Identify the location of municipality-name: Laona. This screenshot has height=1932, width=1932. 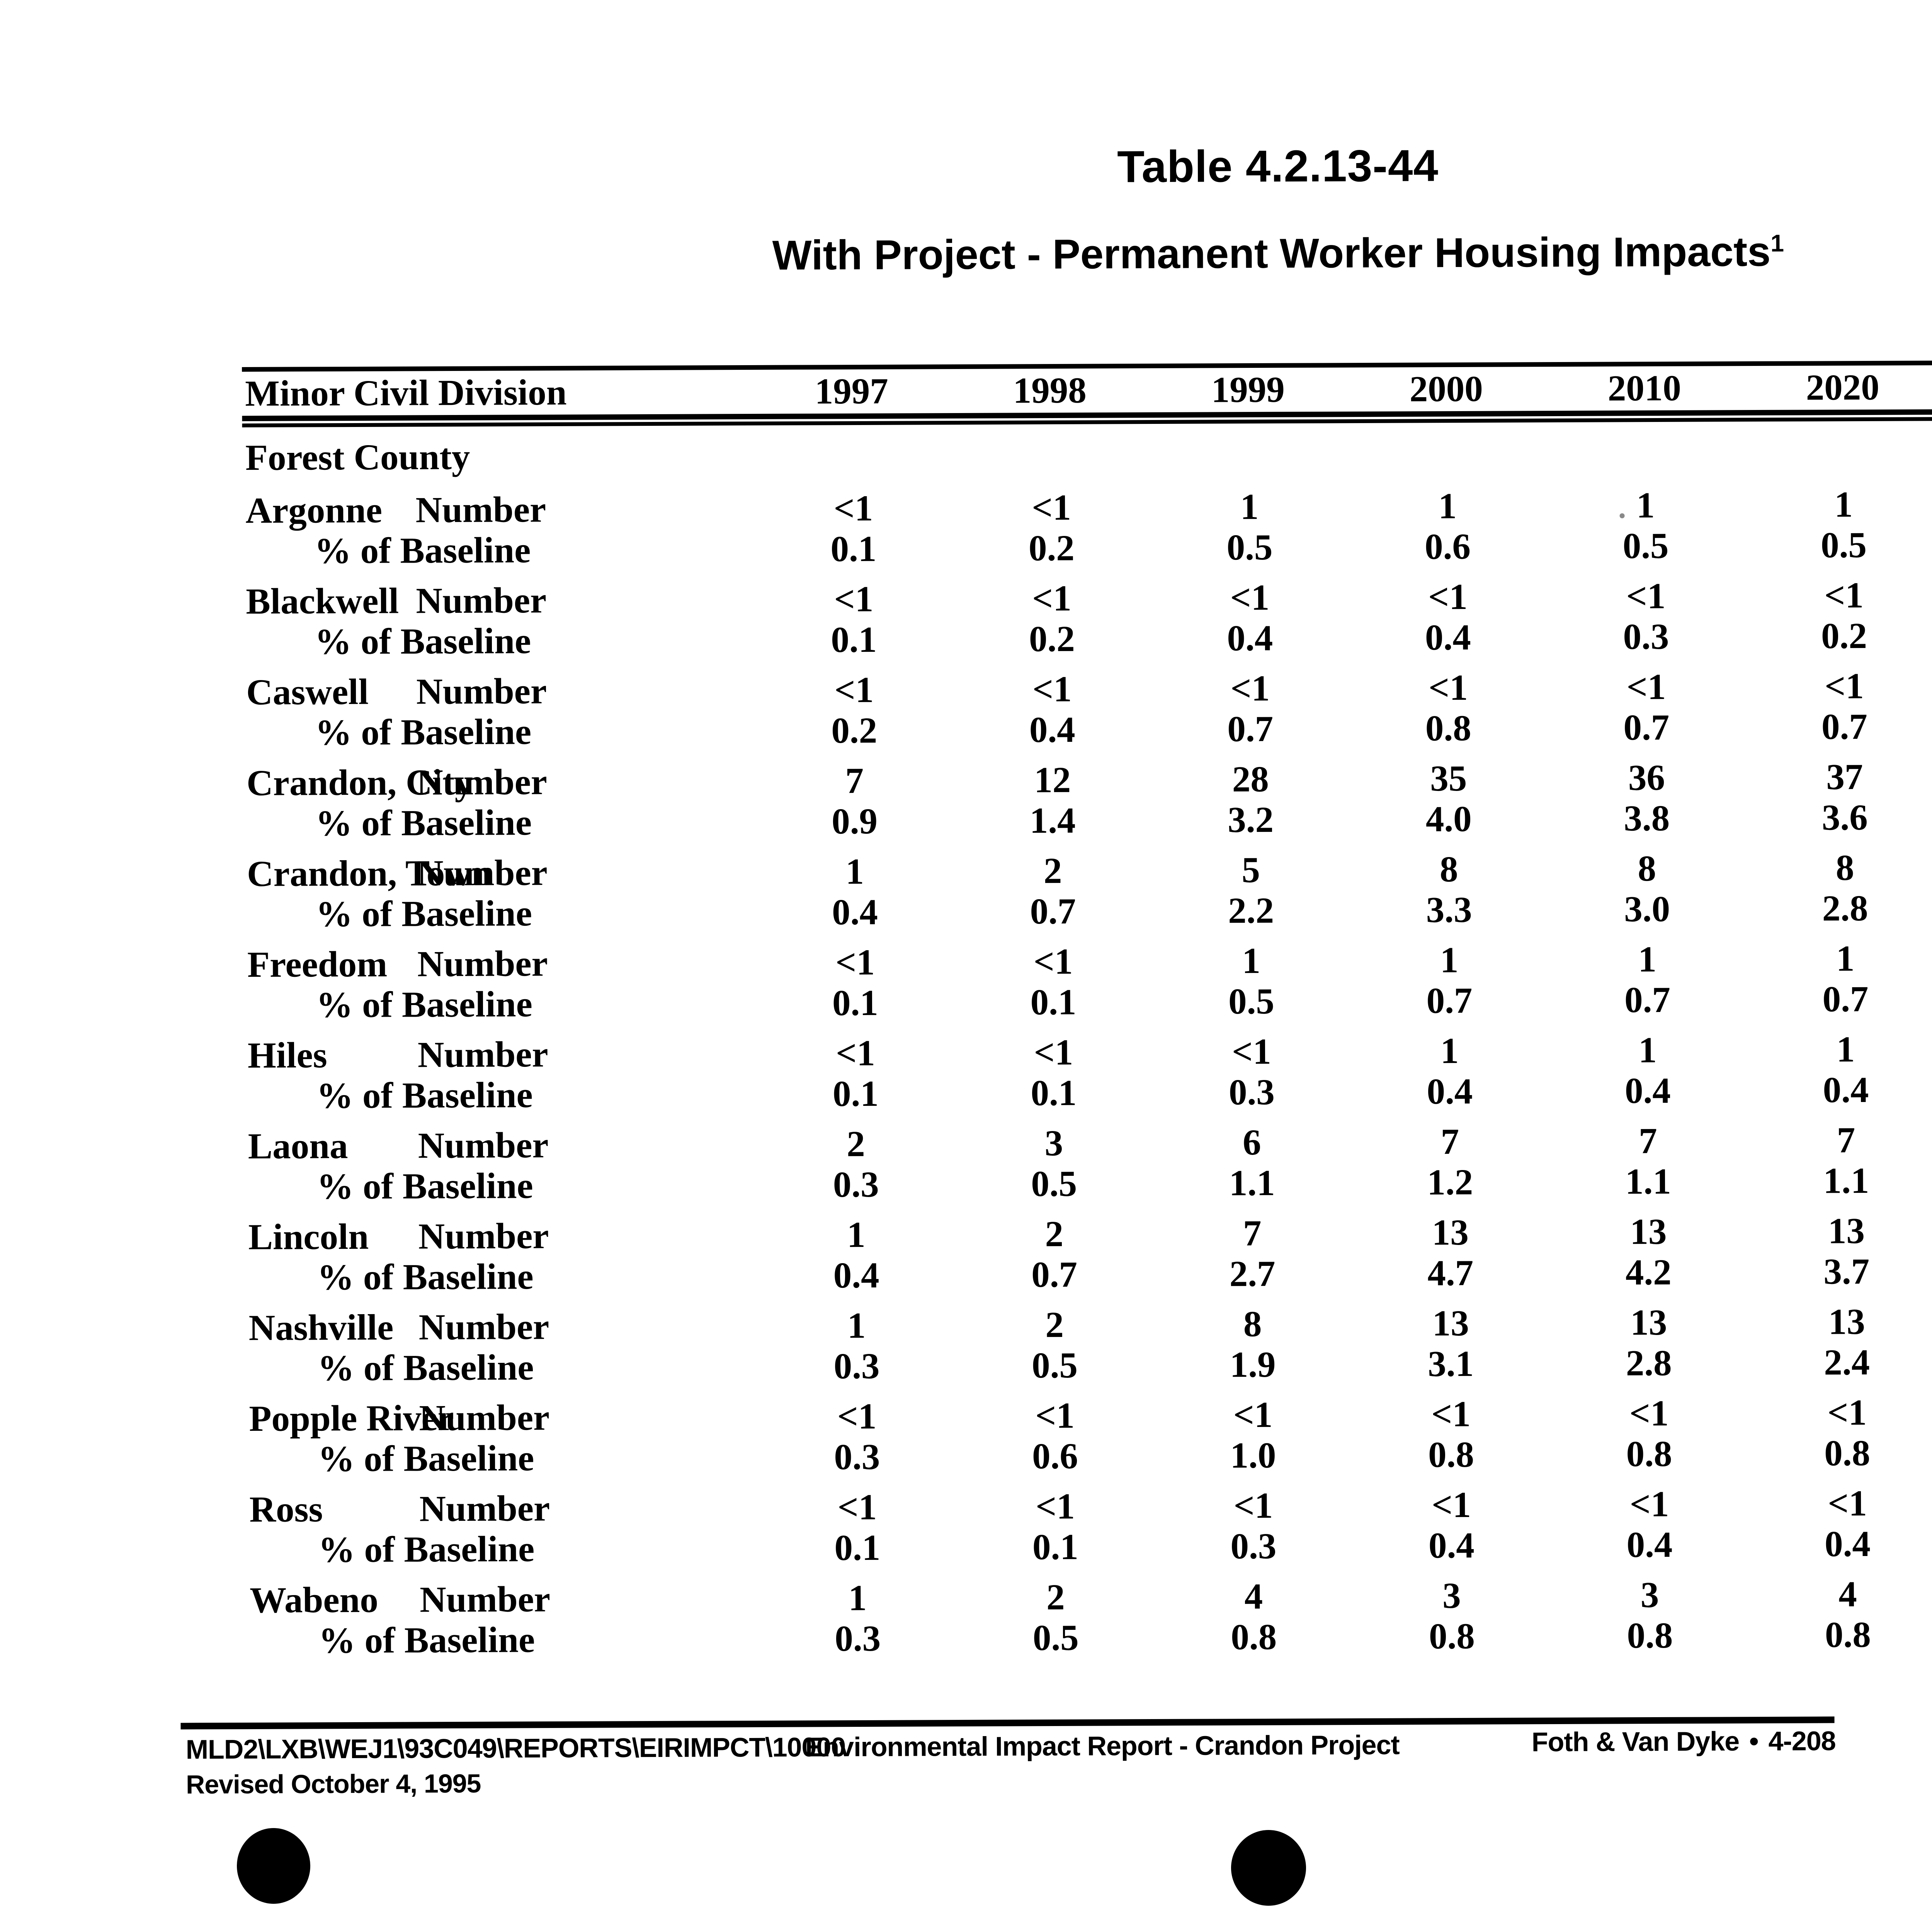
(298, 1146).